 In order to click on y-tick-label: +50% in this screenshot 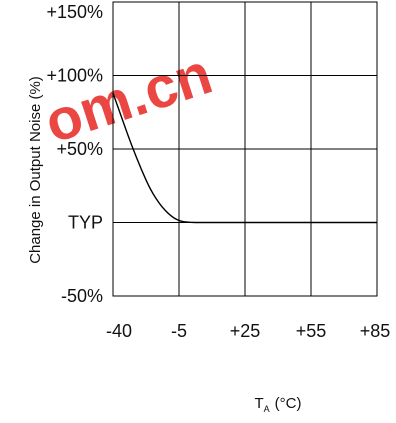, I will do `click(79, 149)`.